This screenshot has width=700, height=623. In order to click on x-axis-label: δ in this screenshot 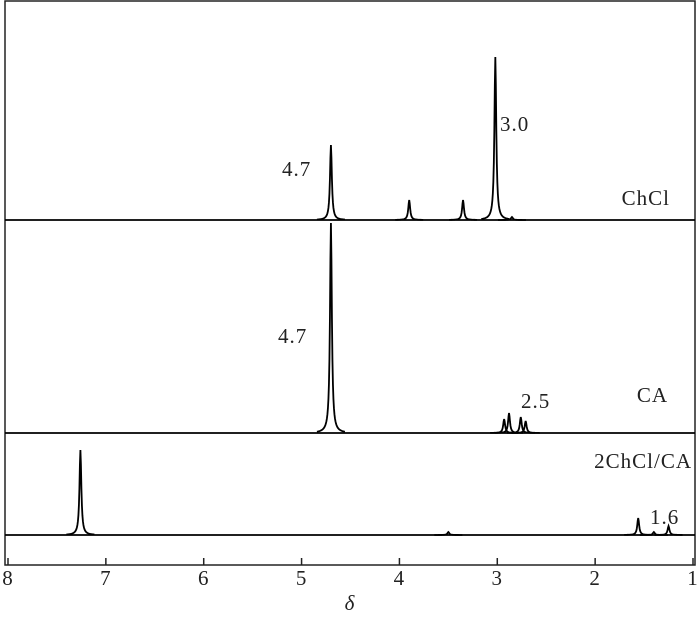, I will do `click(350, 603)`.